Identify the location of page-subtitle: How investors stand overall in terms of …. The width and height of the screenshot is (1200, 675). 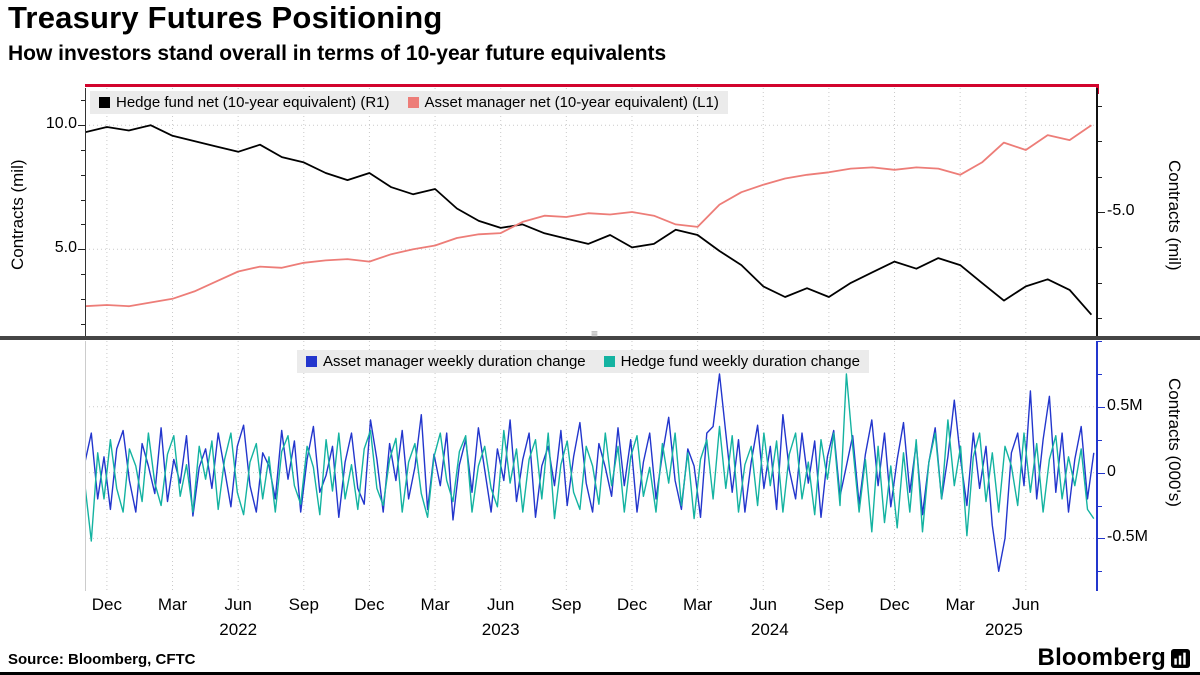
(337, 53).